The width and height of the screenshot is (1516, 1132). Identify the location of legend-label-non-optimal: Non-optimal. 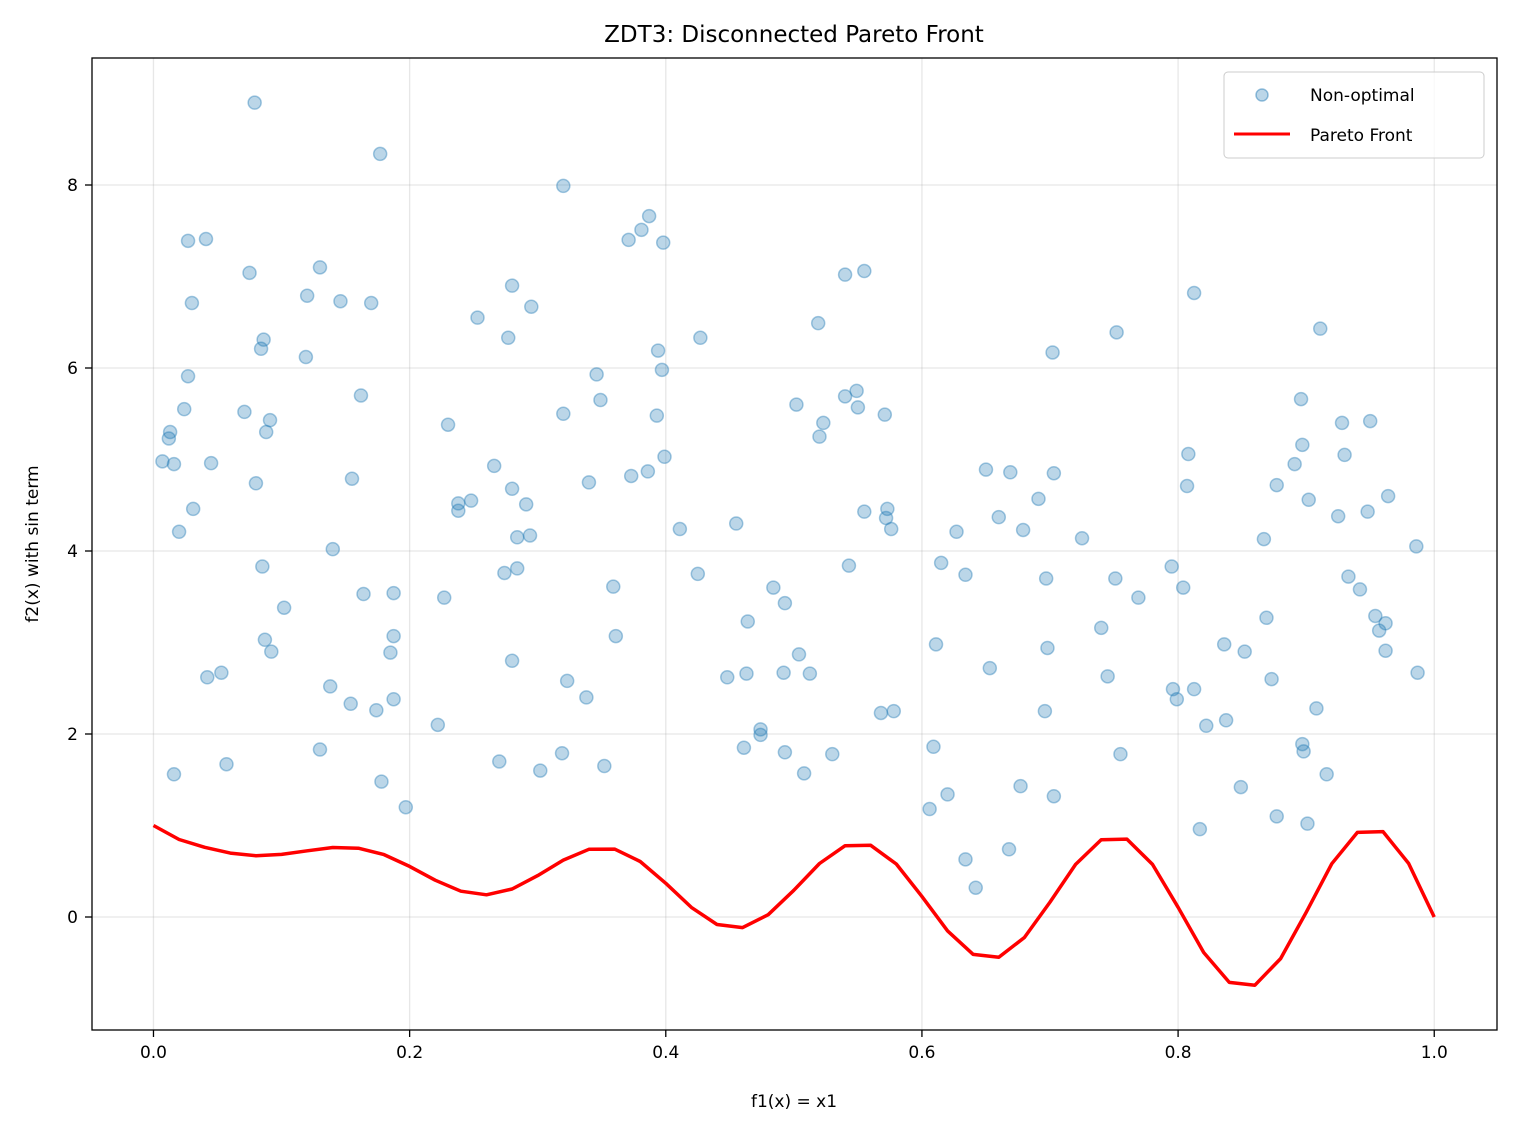
(1362, 96).